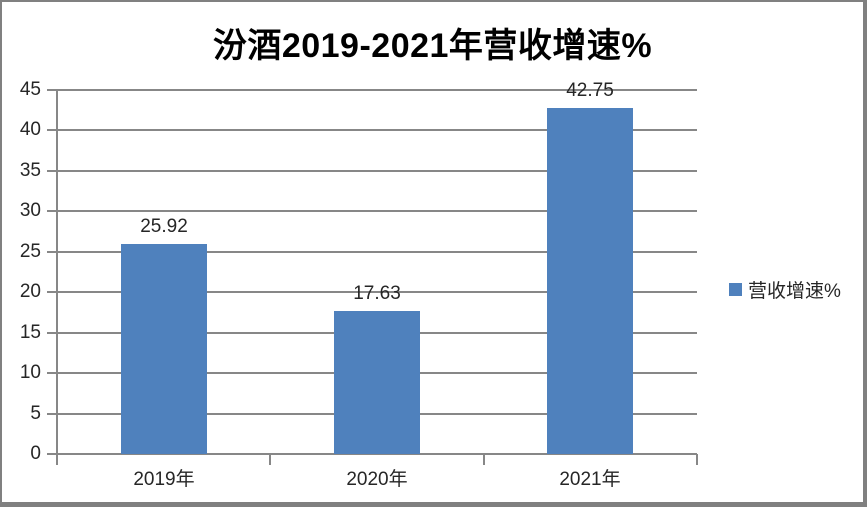 The height and width of the screenshot is (507, 867). I want to click on bar-2021年, so click(590, 281).